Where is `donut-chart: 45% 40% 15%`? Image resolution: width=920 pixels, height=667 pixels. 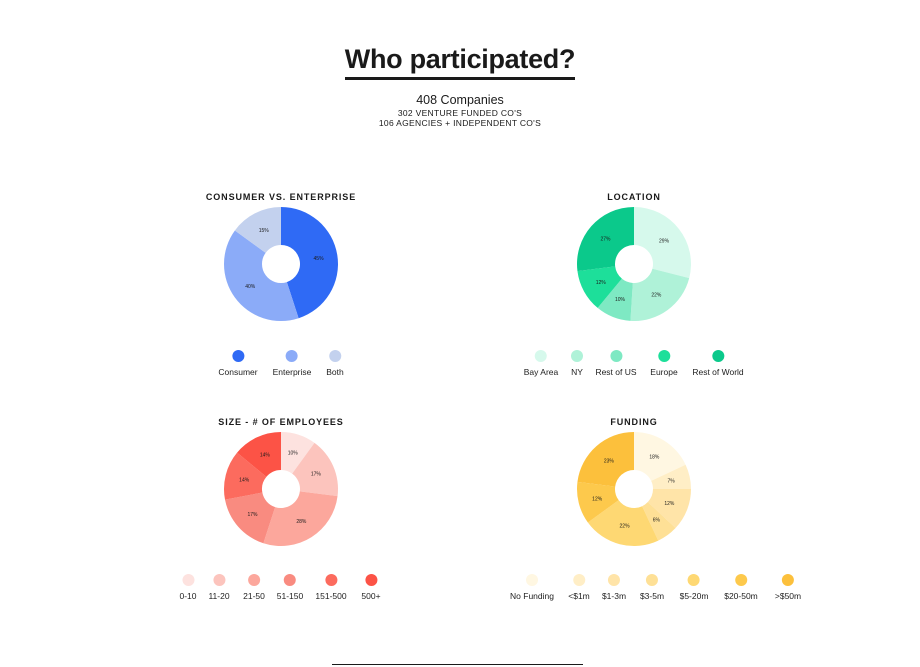
donut-chart: 45% 40% 15% is located at coordinates (281, 264).